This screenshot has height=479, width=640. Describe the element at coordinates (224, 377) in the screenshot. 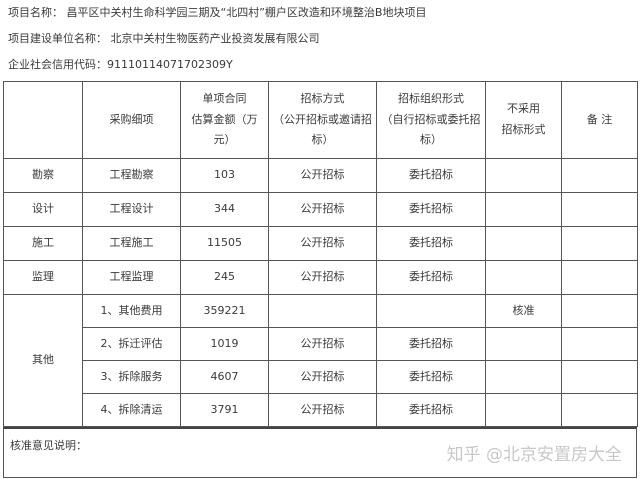

I see `cell-amount: 4607` at that location.